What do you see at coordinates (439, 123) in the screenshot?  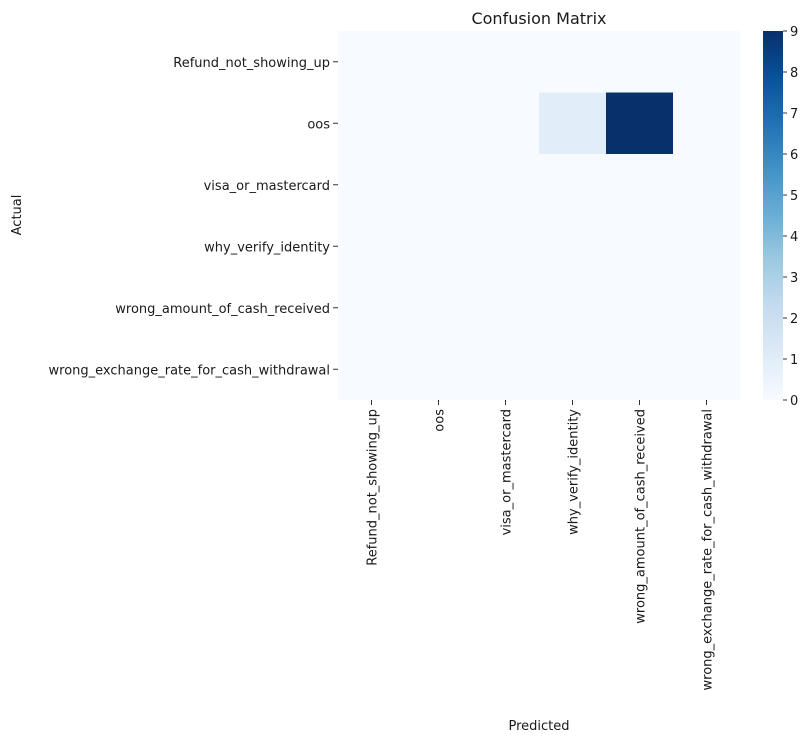 I see `heatmap-cell-r1-c1` at bounding box center [439, 123].